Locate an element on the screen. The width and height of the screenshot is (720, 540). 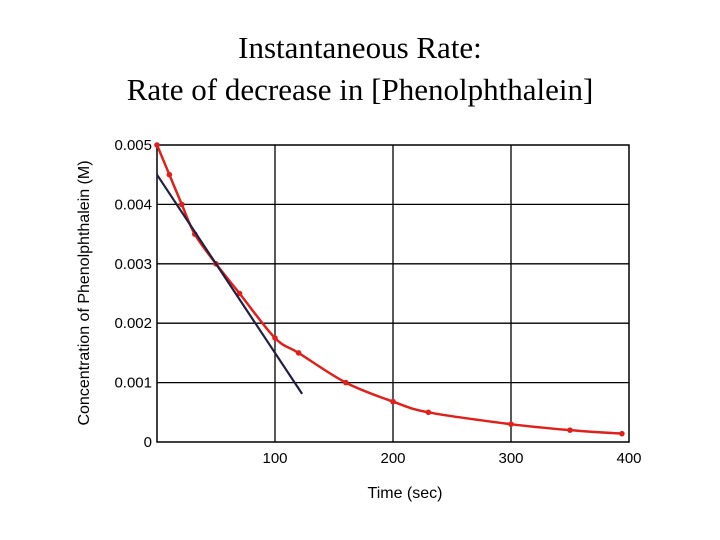
tangent-line is located at coordinates (230, 284).